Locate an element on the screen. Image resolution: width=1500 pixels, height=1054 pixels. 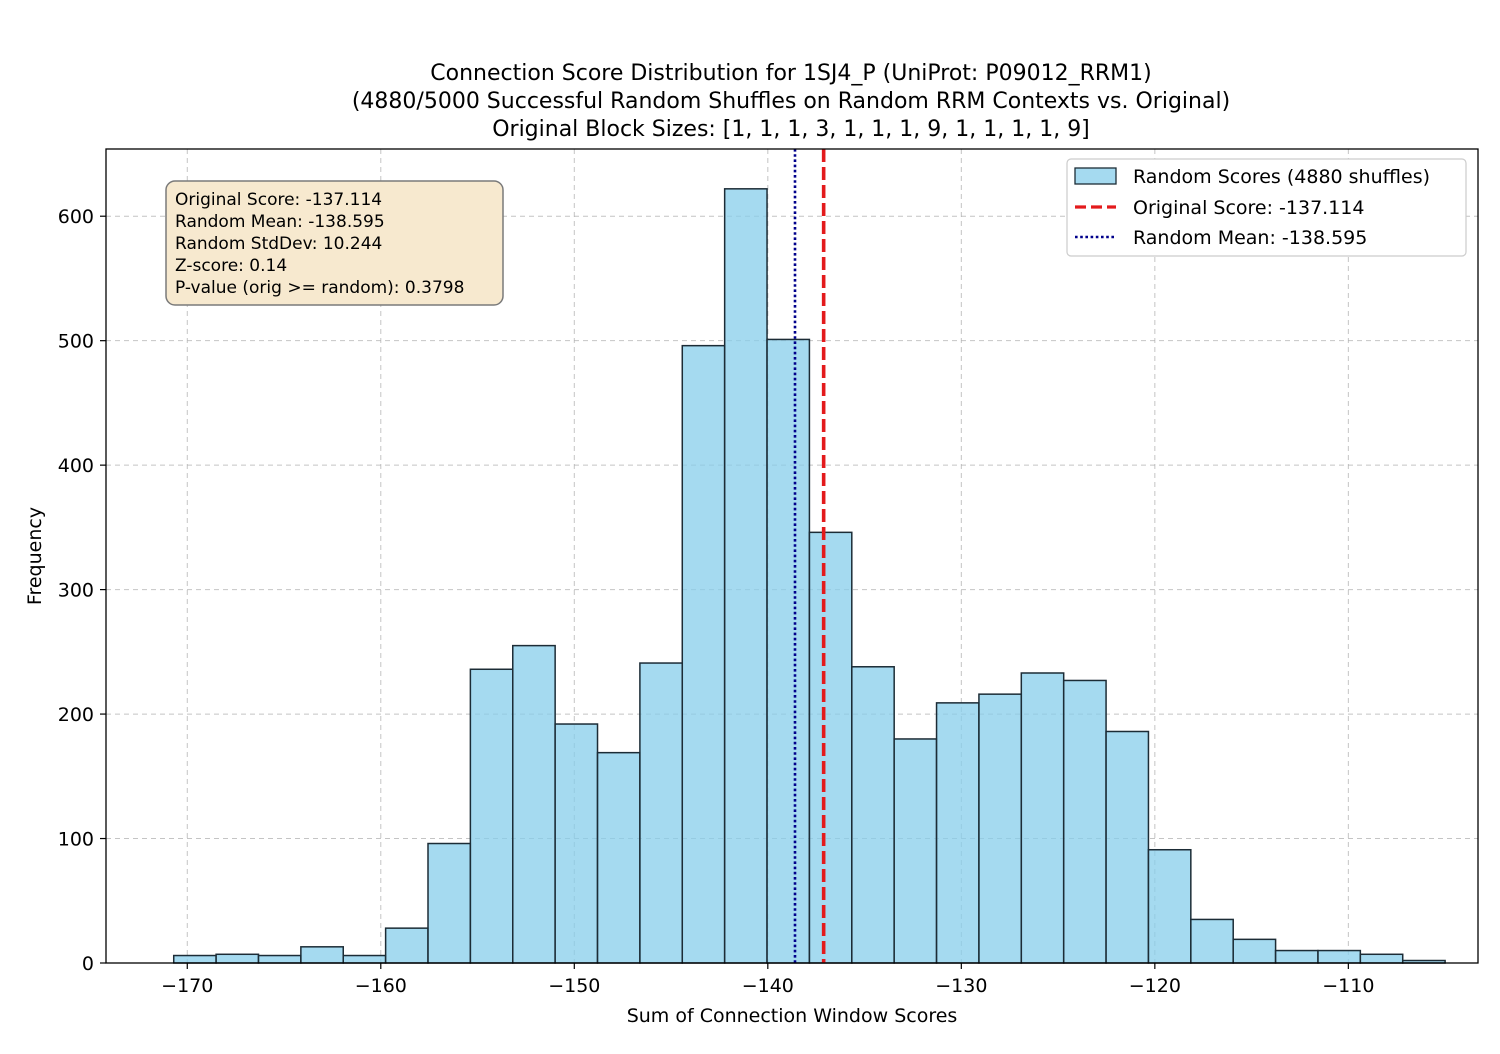
y-tick-label: 600 is located at coordinates (76, 217).